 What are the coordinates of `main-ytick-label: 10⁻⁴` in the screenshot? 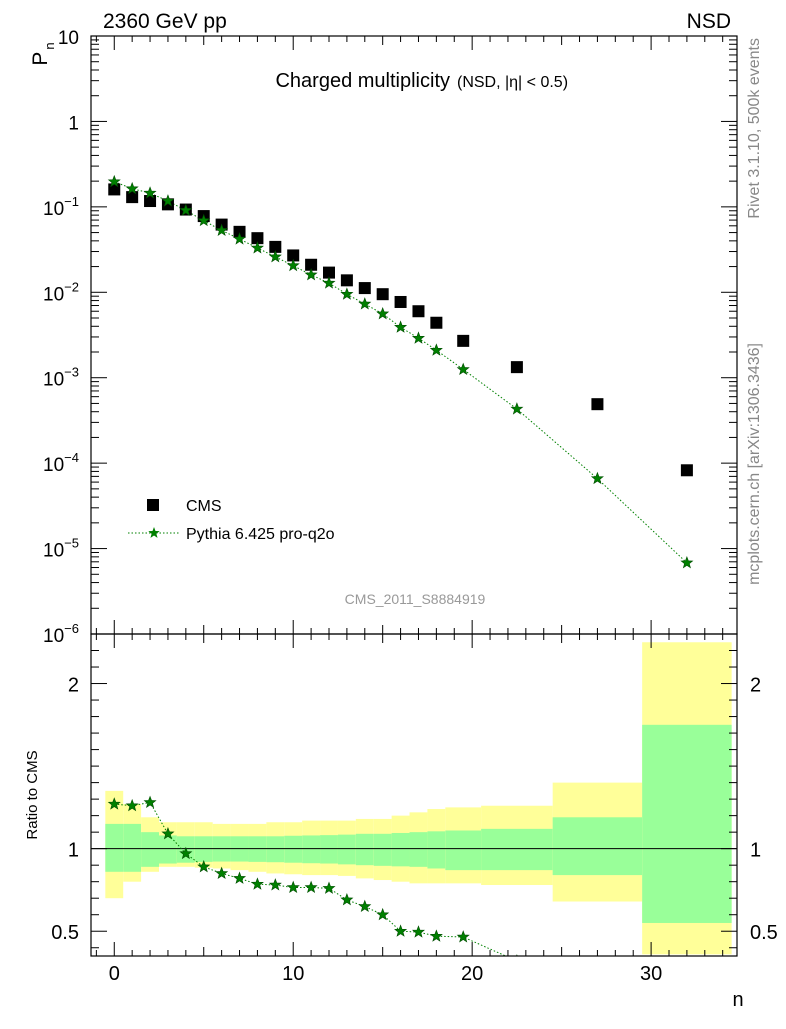 It's located at (61, 463).